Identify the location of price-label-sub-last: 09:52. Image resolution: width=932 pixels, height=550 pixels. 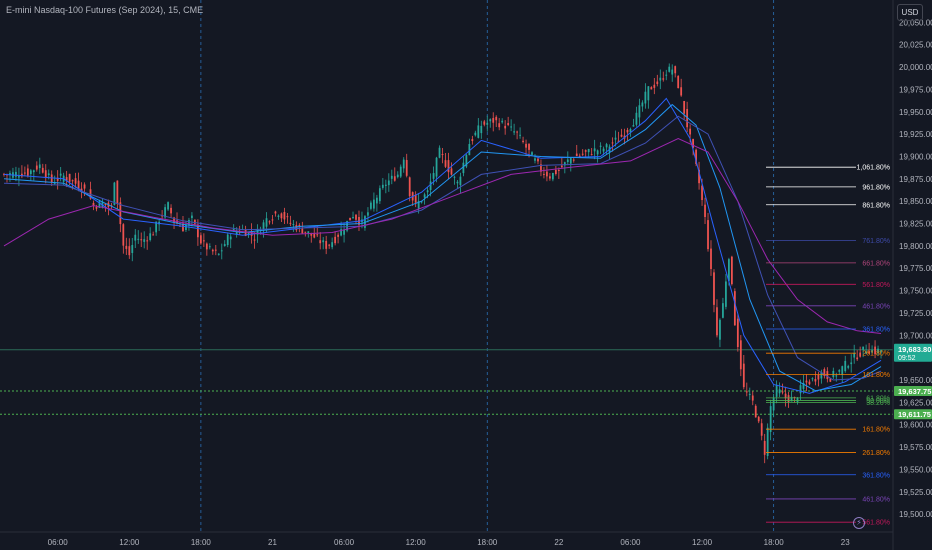
(907, 358).